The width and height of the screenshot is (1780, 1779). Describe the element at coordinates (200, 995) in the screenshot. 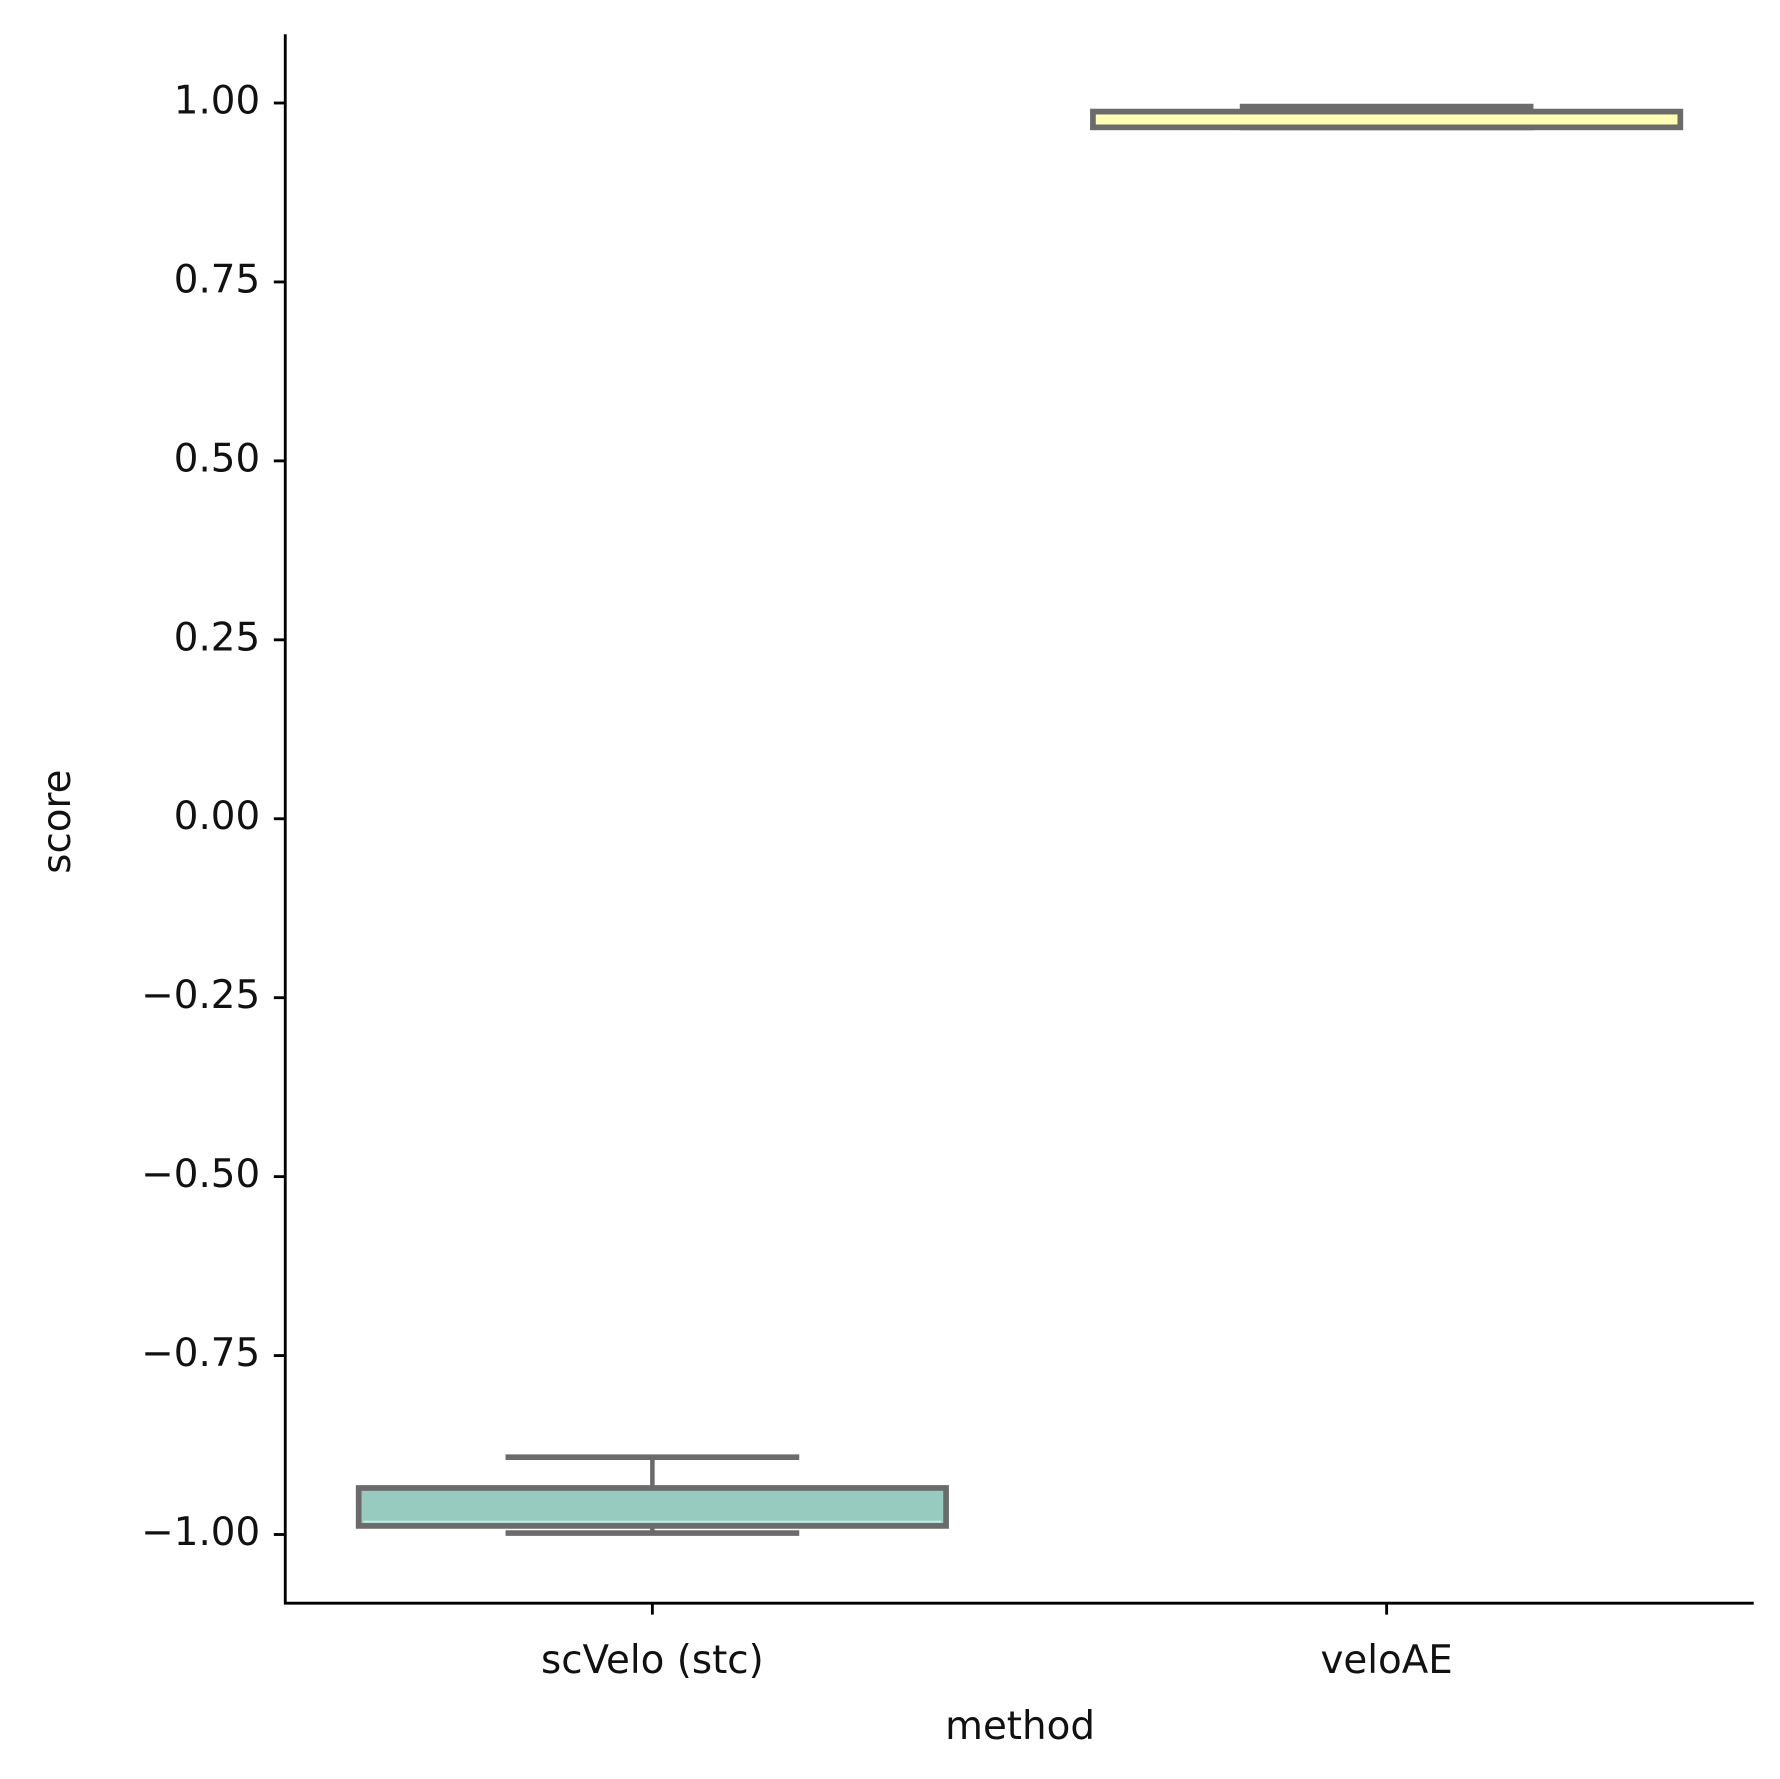

I see `y-tick-label: −0.25` at that location.